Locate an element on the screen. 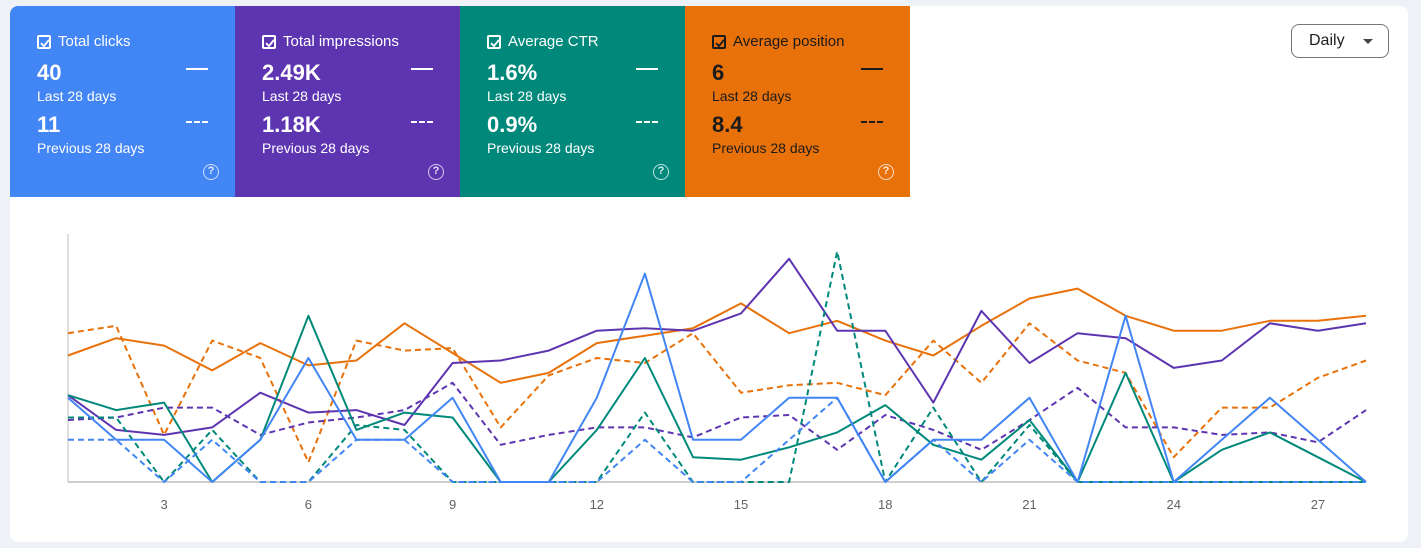 The width and height of the screenshot is (1421, 548). metric-title: Total clicks is located at coordinates (94, 41).